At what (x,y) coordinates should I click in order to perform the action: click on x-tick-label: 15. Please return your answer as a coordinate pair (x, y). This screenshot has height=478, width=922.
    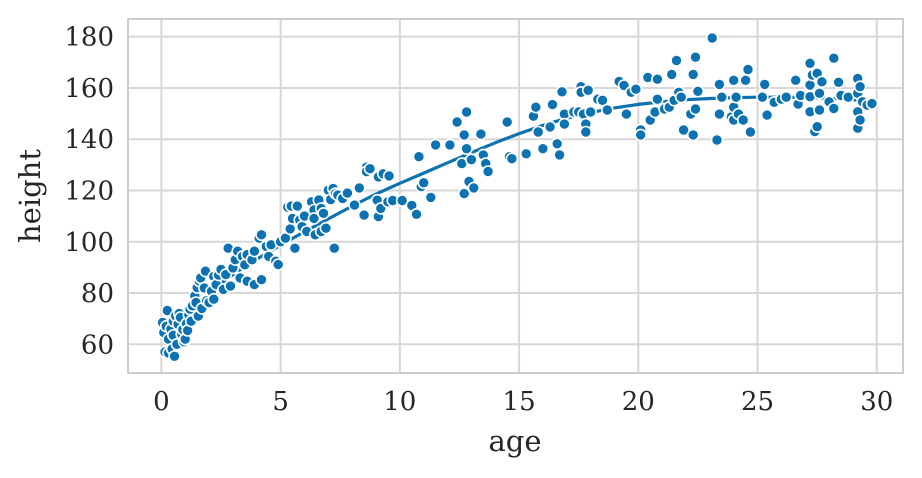
    Looking at the image, I should click on (519, 402).